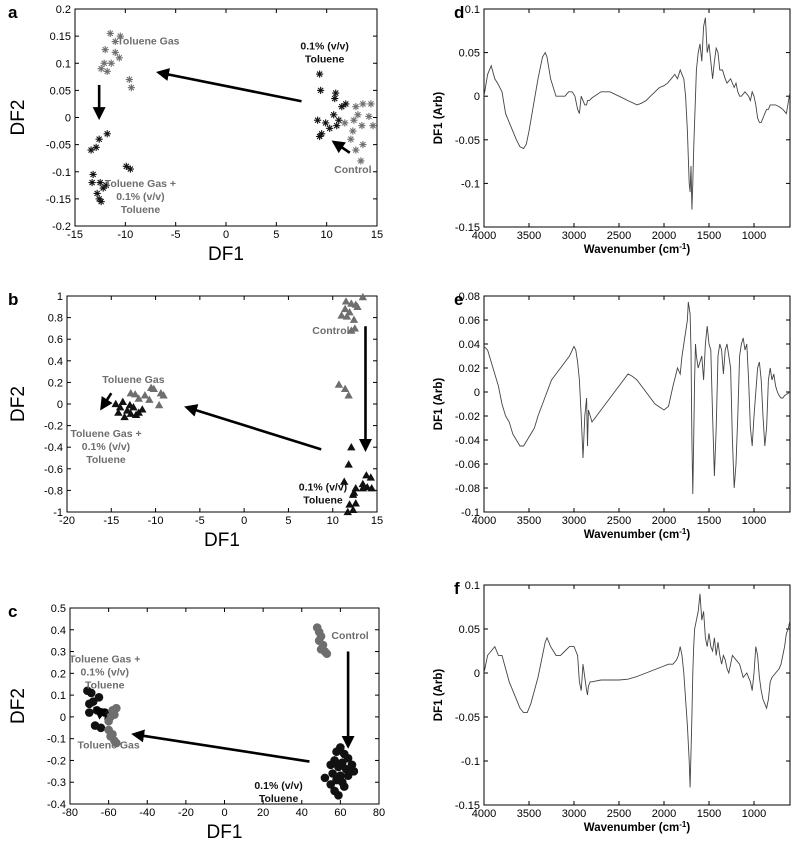  I want to click on annotation-line: Control, so click(352, 170).